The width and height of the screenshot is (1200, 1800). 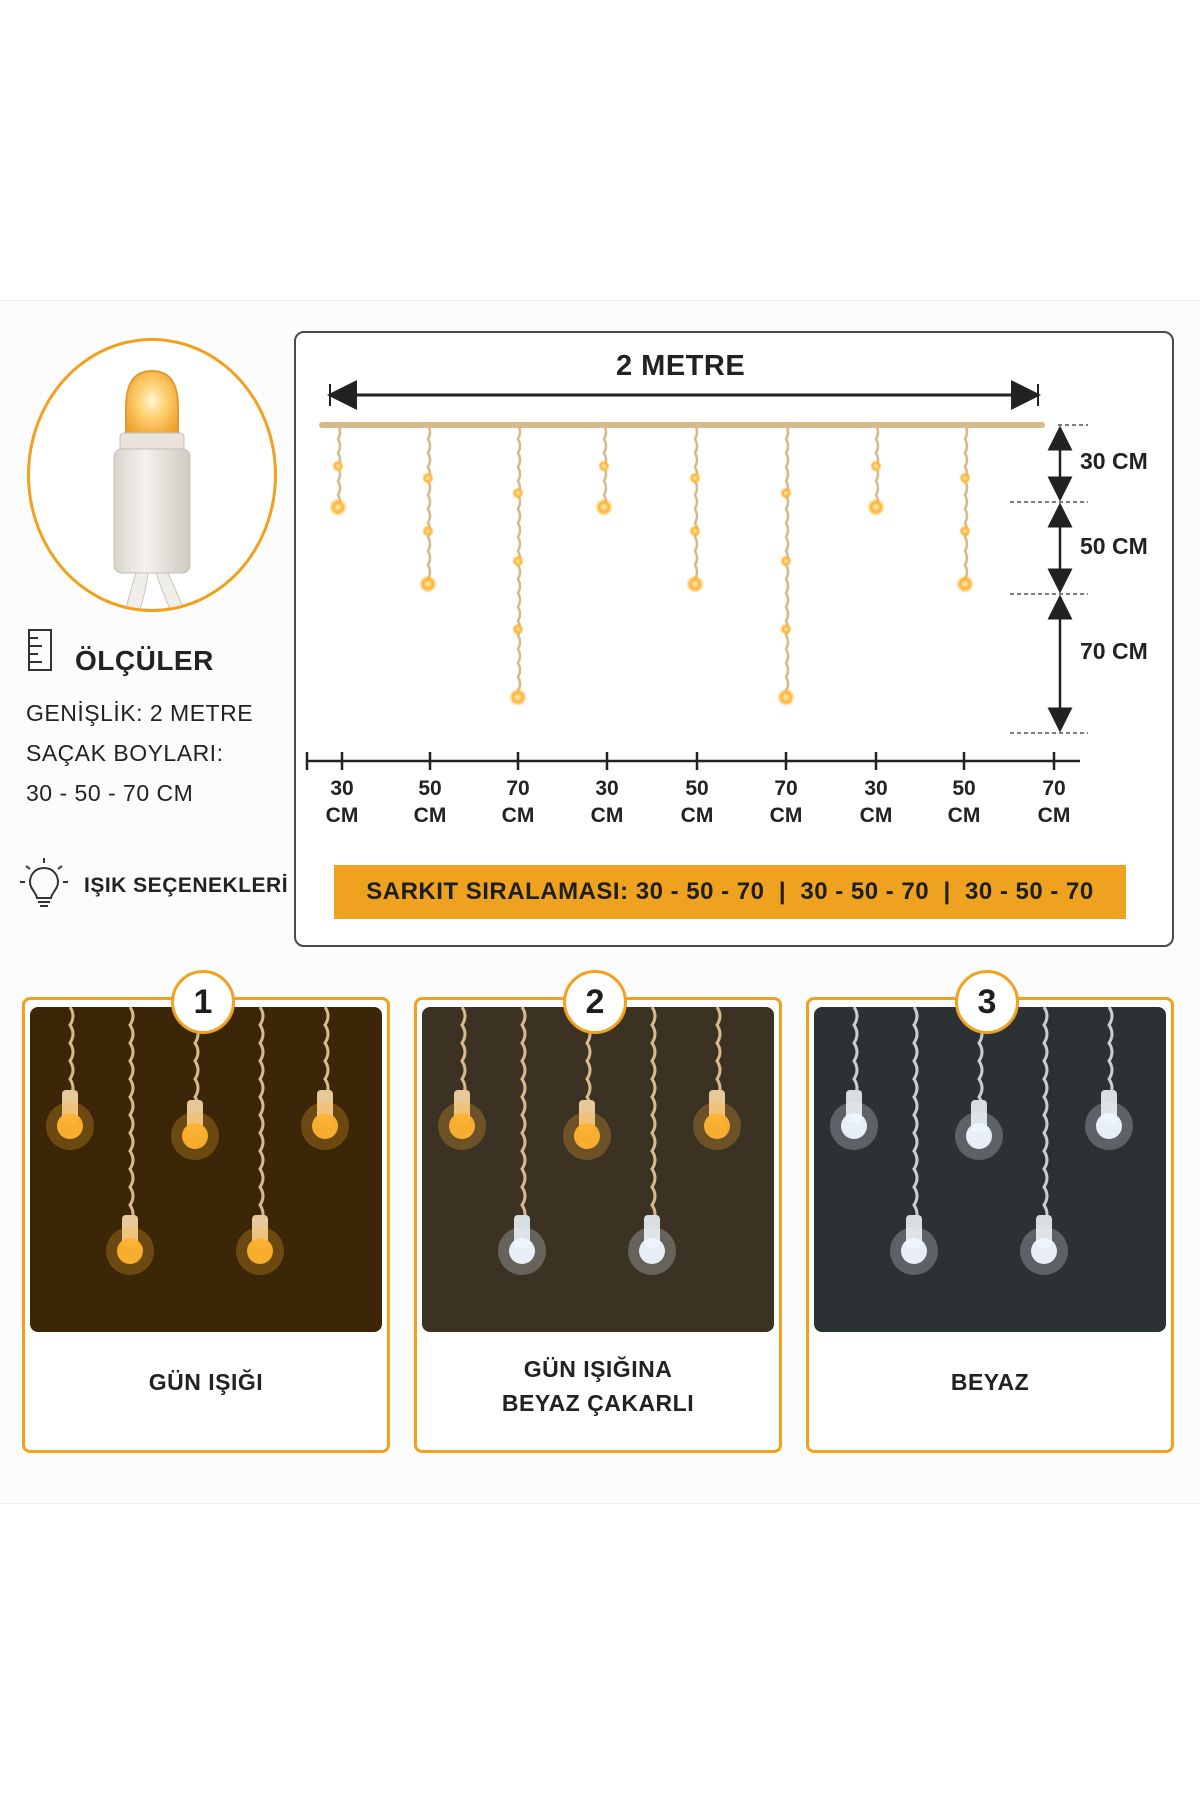 I want to click on option-number-badge-3: 3, so click(x=987, y=1002).